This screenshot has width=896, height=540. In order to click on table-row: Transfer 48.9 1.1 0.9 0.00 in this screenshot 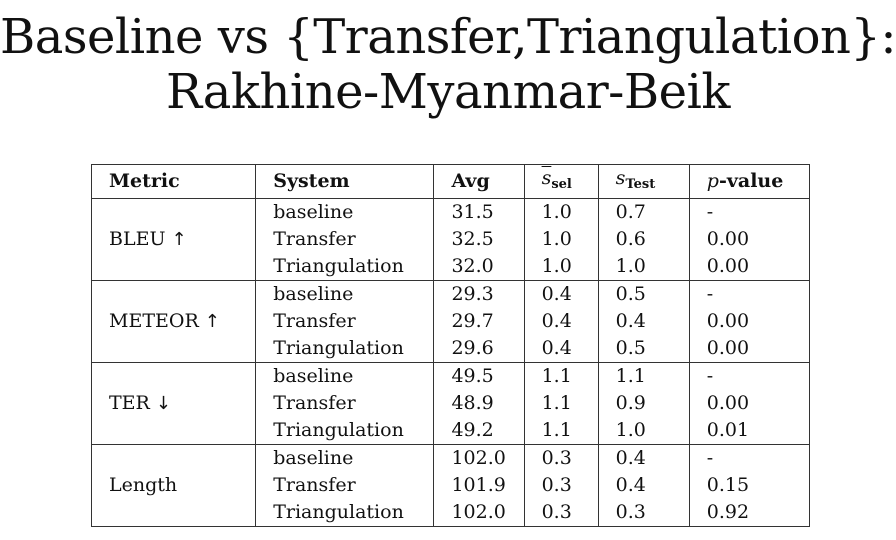, I will do `click(451, 403)`.